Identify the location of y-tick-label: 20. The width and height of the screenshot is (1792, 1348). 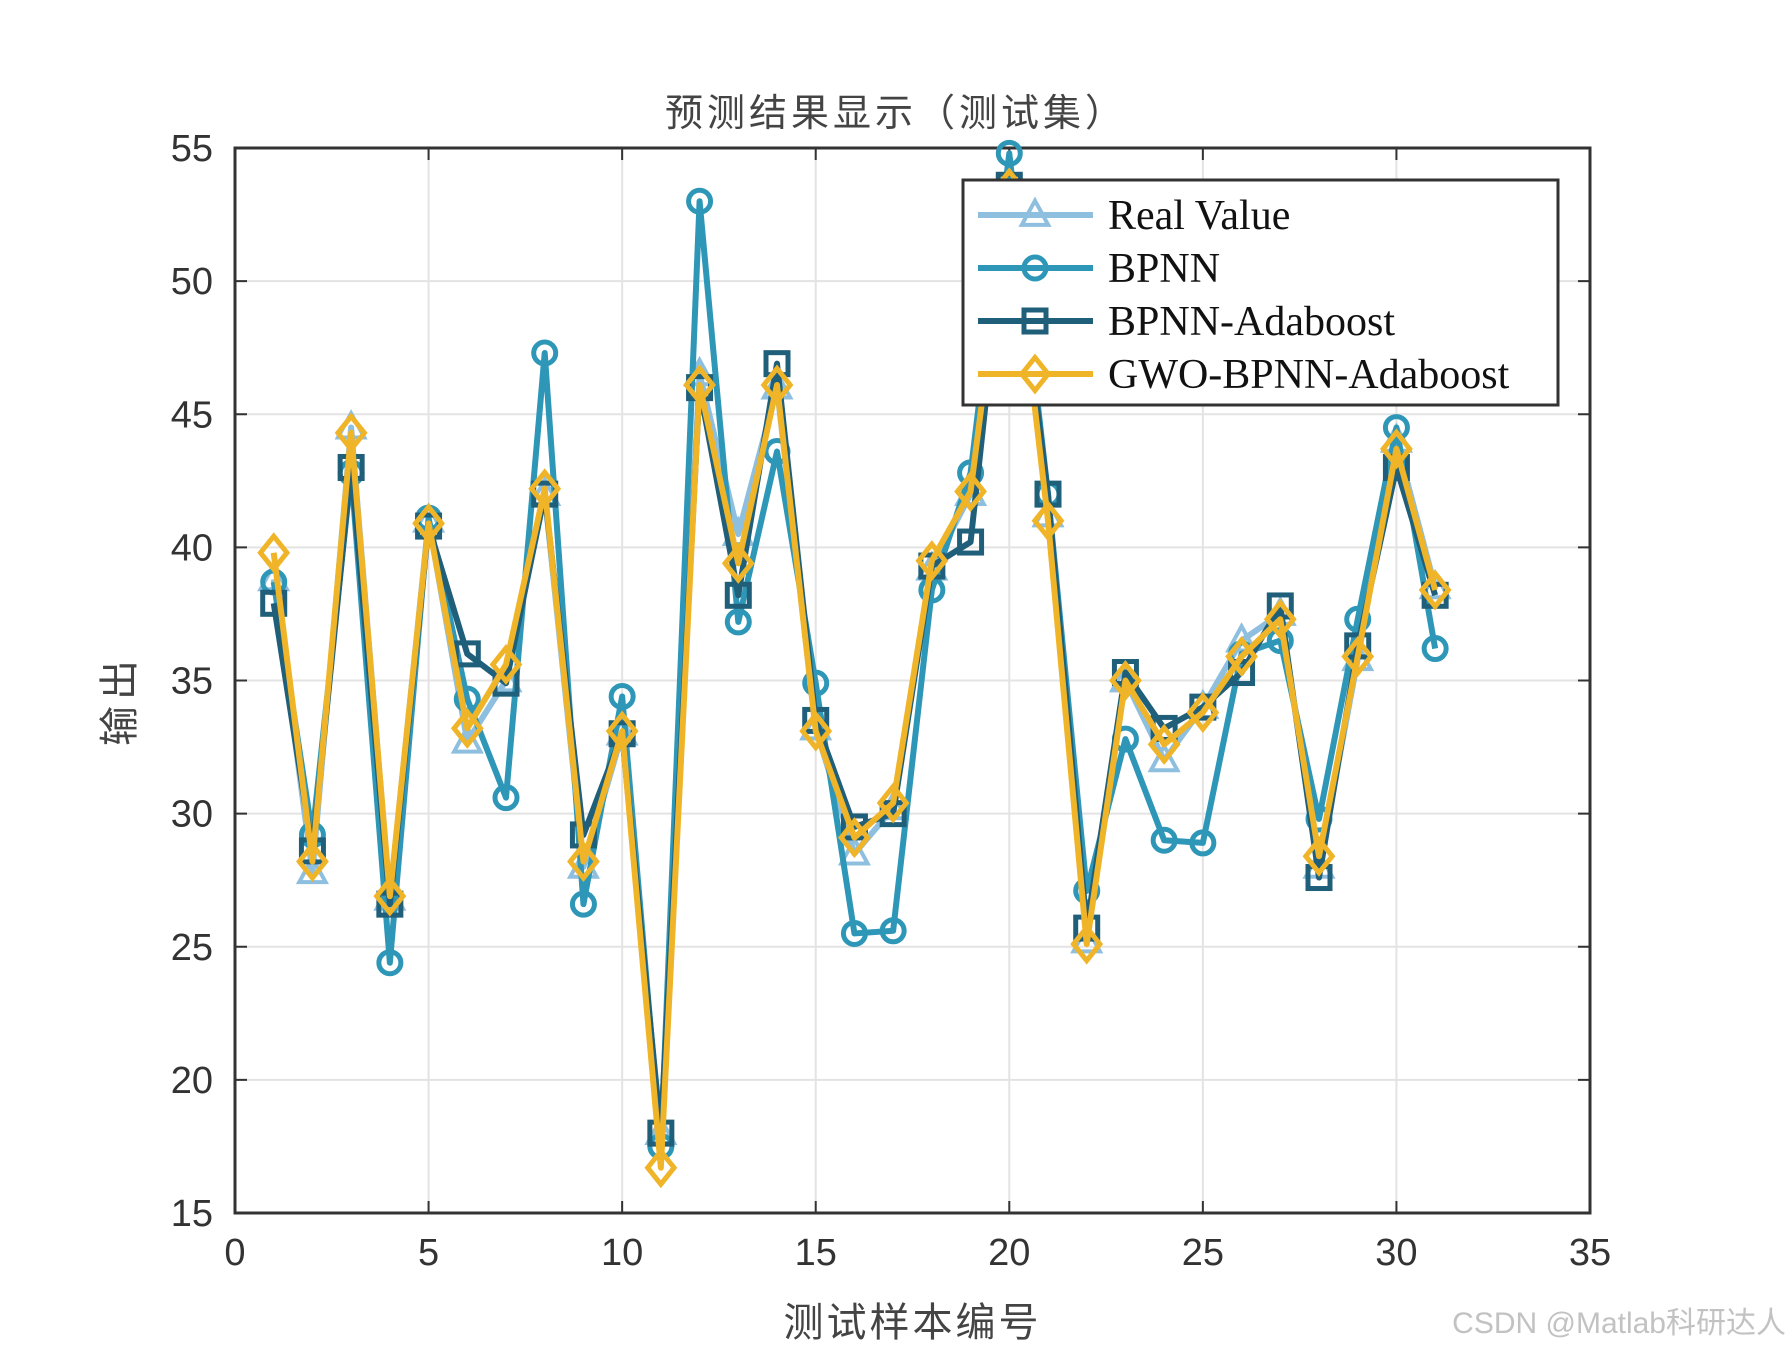
(192, 1081).